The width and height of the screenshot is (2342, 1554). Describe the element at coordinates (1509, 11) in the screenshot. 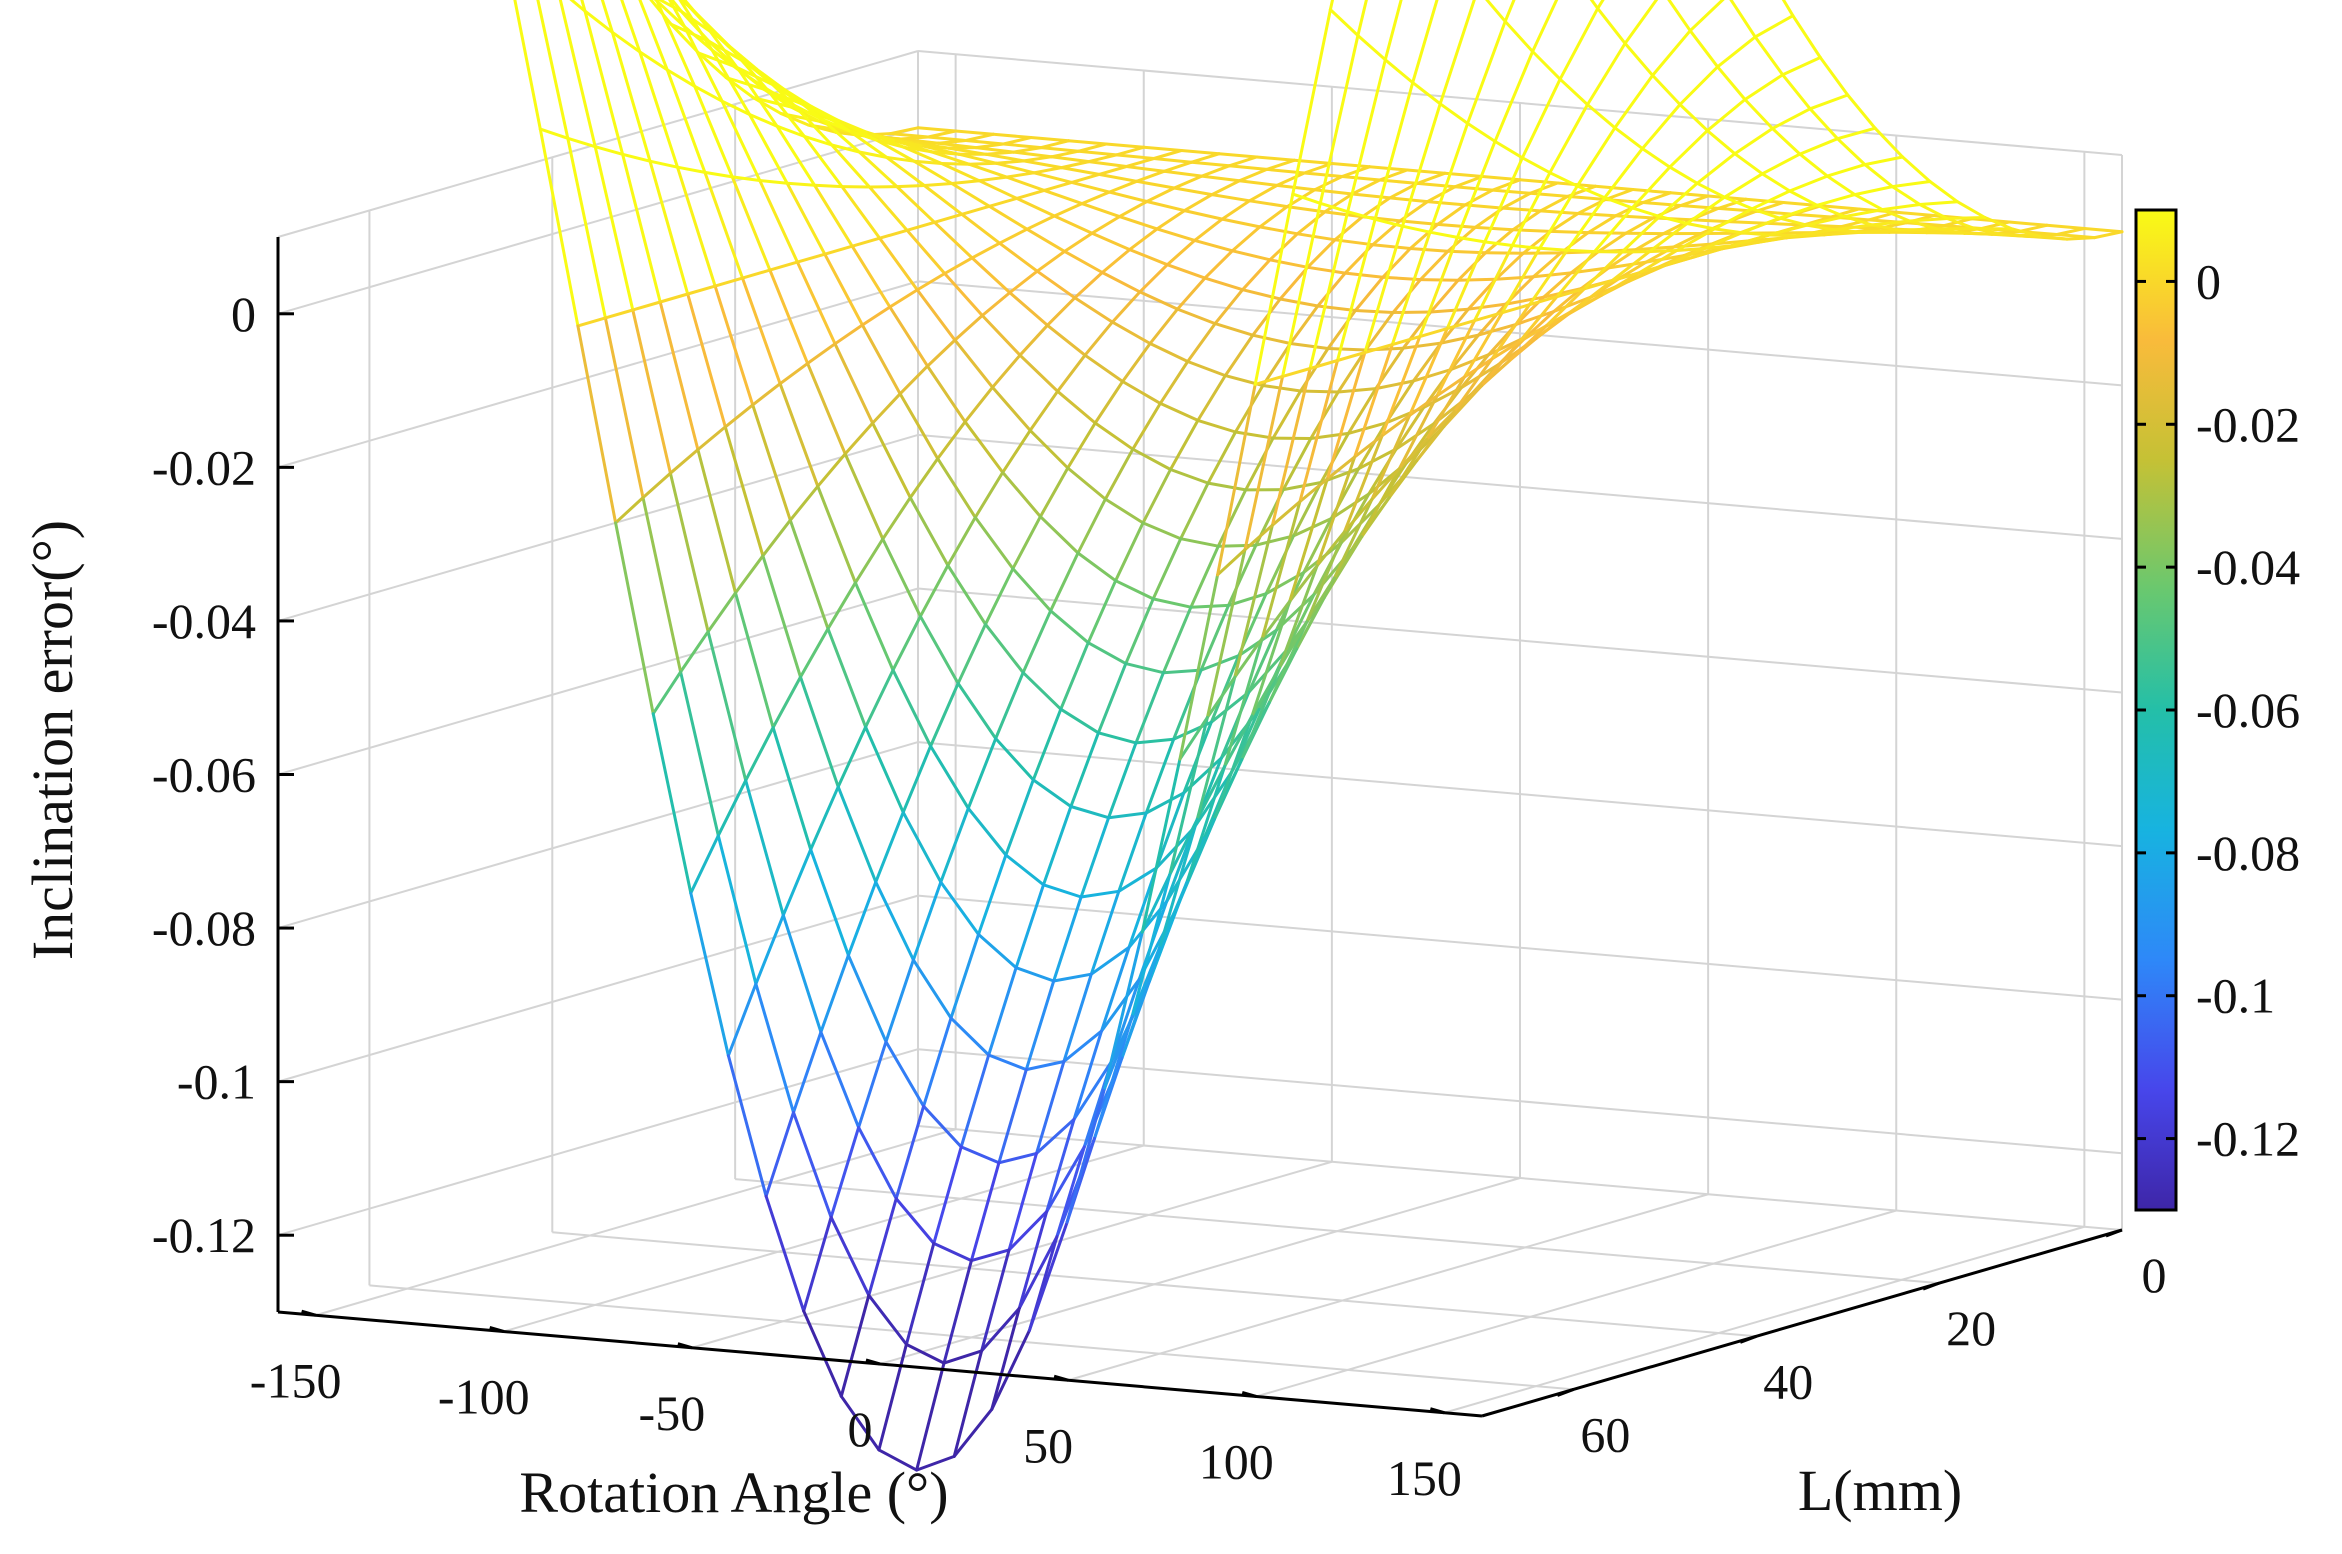

I see `mesh-seg-a28-l17-h` at that location.